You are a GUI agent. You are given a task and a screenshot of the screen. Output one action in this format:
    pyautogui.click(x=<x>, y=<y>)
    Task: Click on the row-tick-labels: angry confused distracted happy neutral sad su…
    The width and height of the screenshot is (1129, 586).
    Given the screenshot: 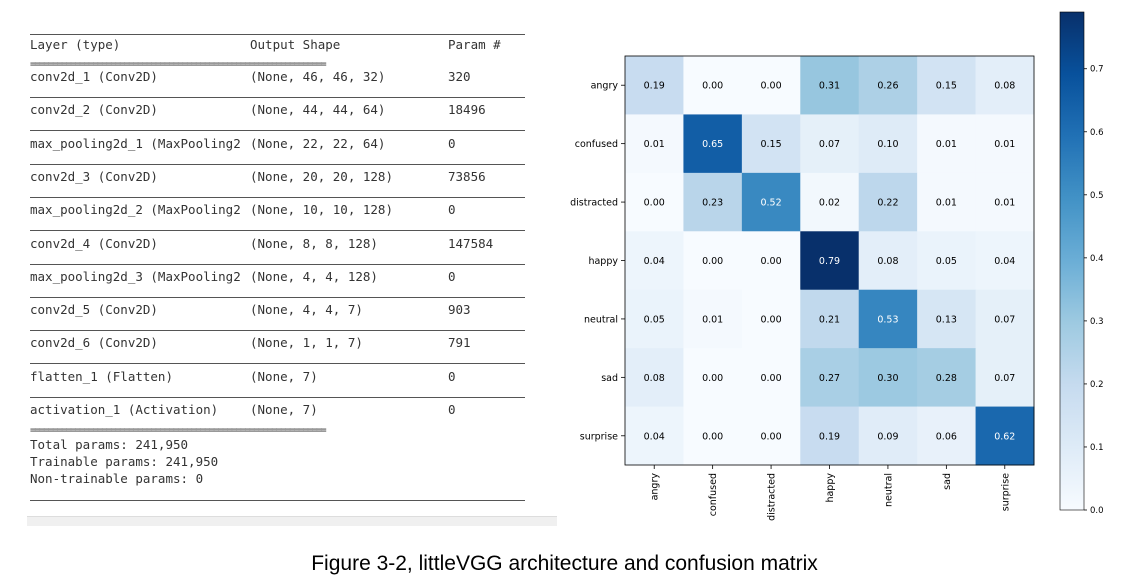 What is the action you would take?
    pyautogui.click(x=597, y=261)
    